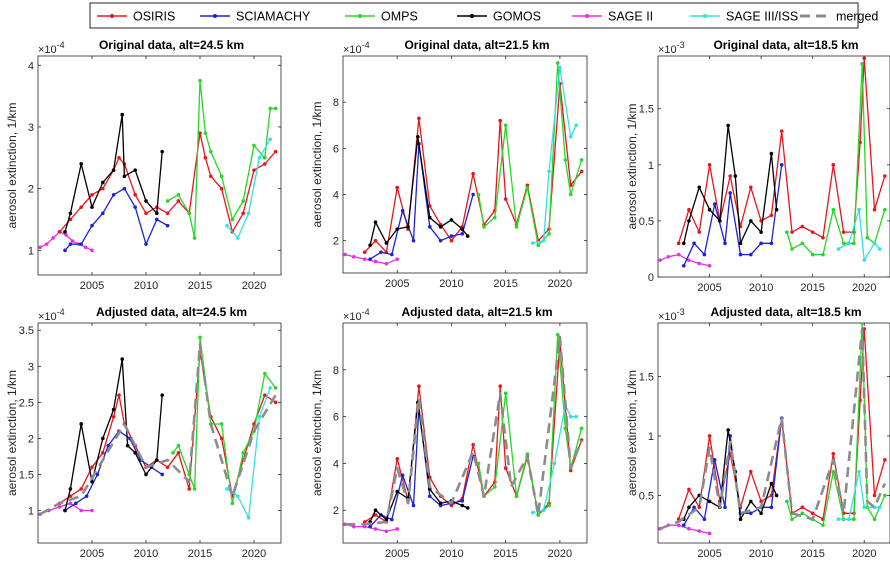  What do you see at coordinates (356, 48) in the screenshot?
I see `axis-multiplier: ×10⁻⁴` at bounding box center [356, 48].